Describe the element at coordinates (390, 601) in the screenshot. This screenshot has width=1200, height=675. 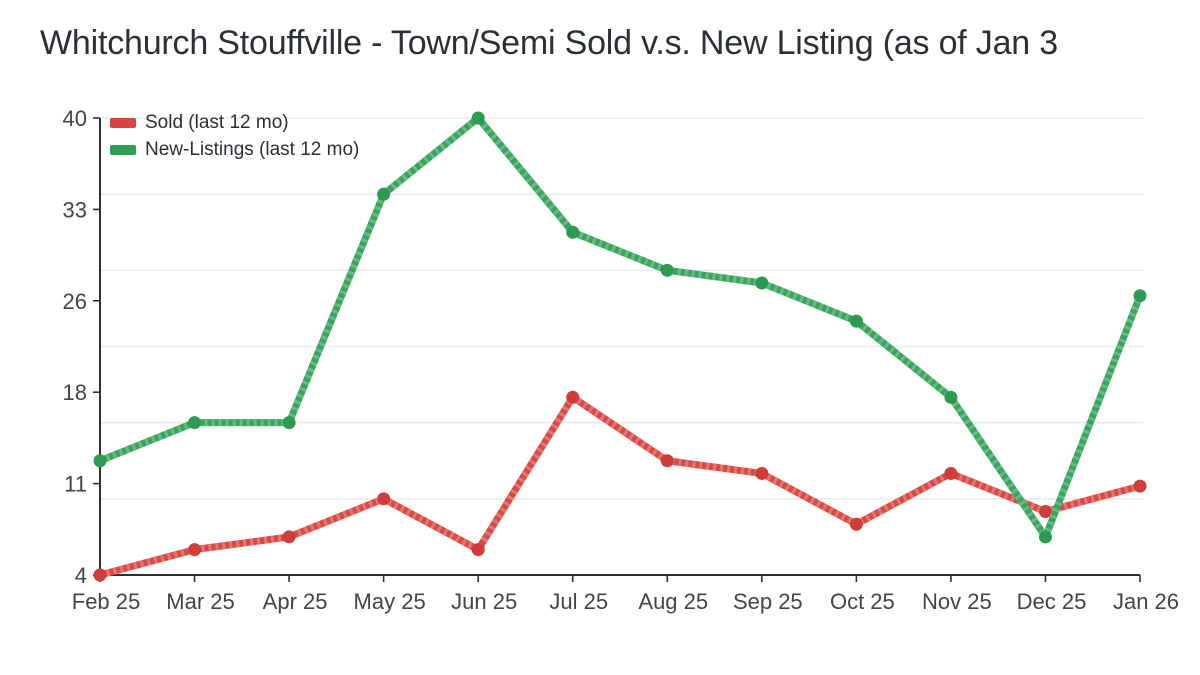
I see `x-tick-label: May 25` at that location.